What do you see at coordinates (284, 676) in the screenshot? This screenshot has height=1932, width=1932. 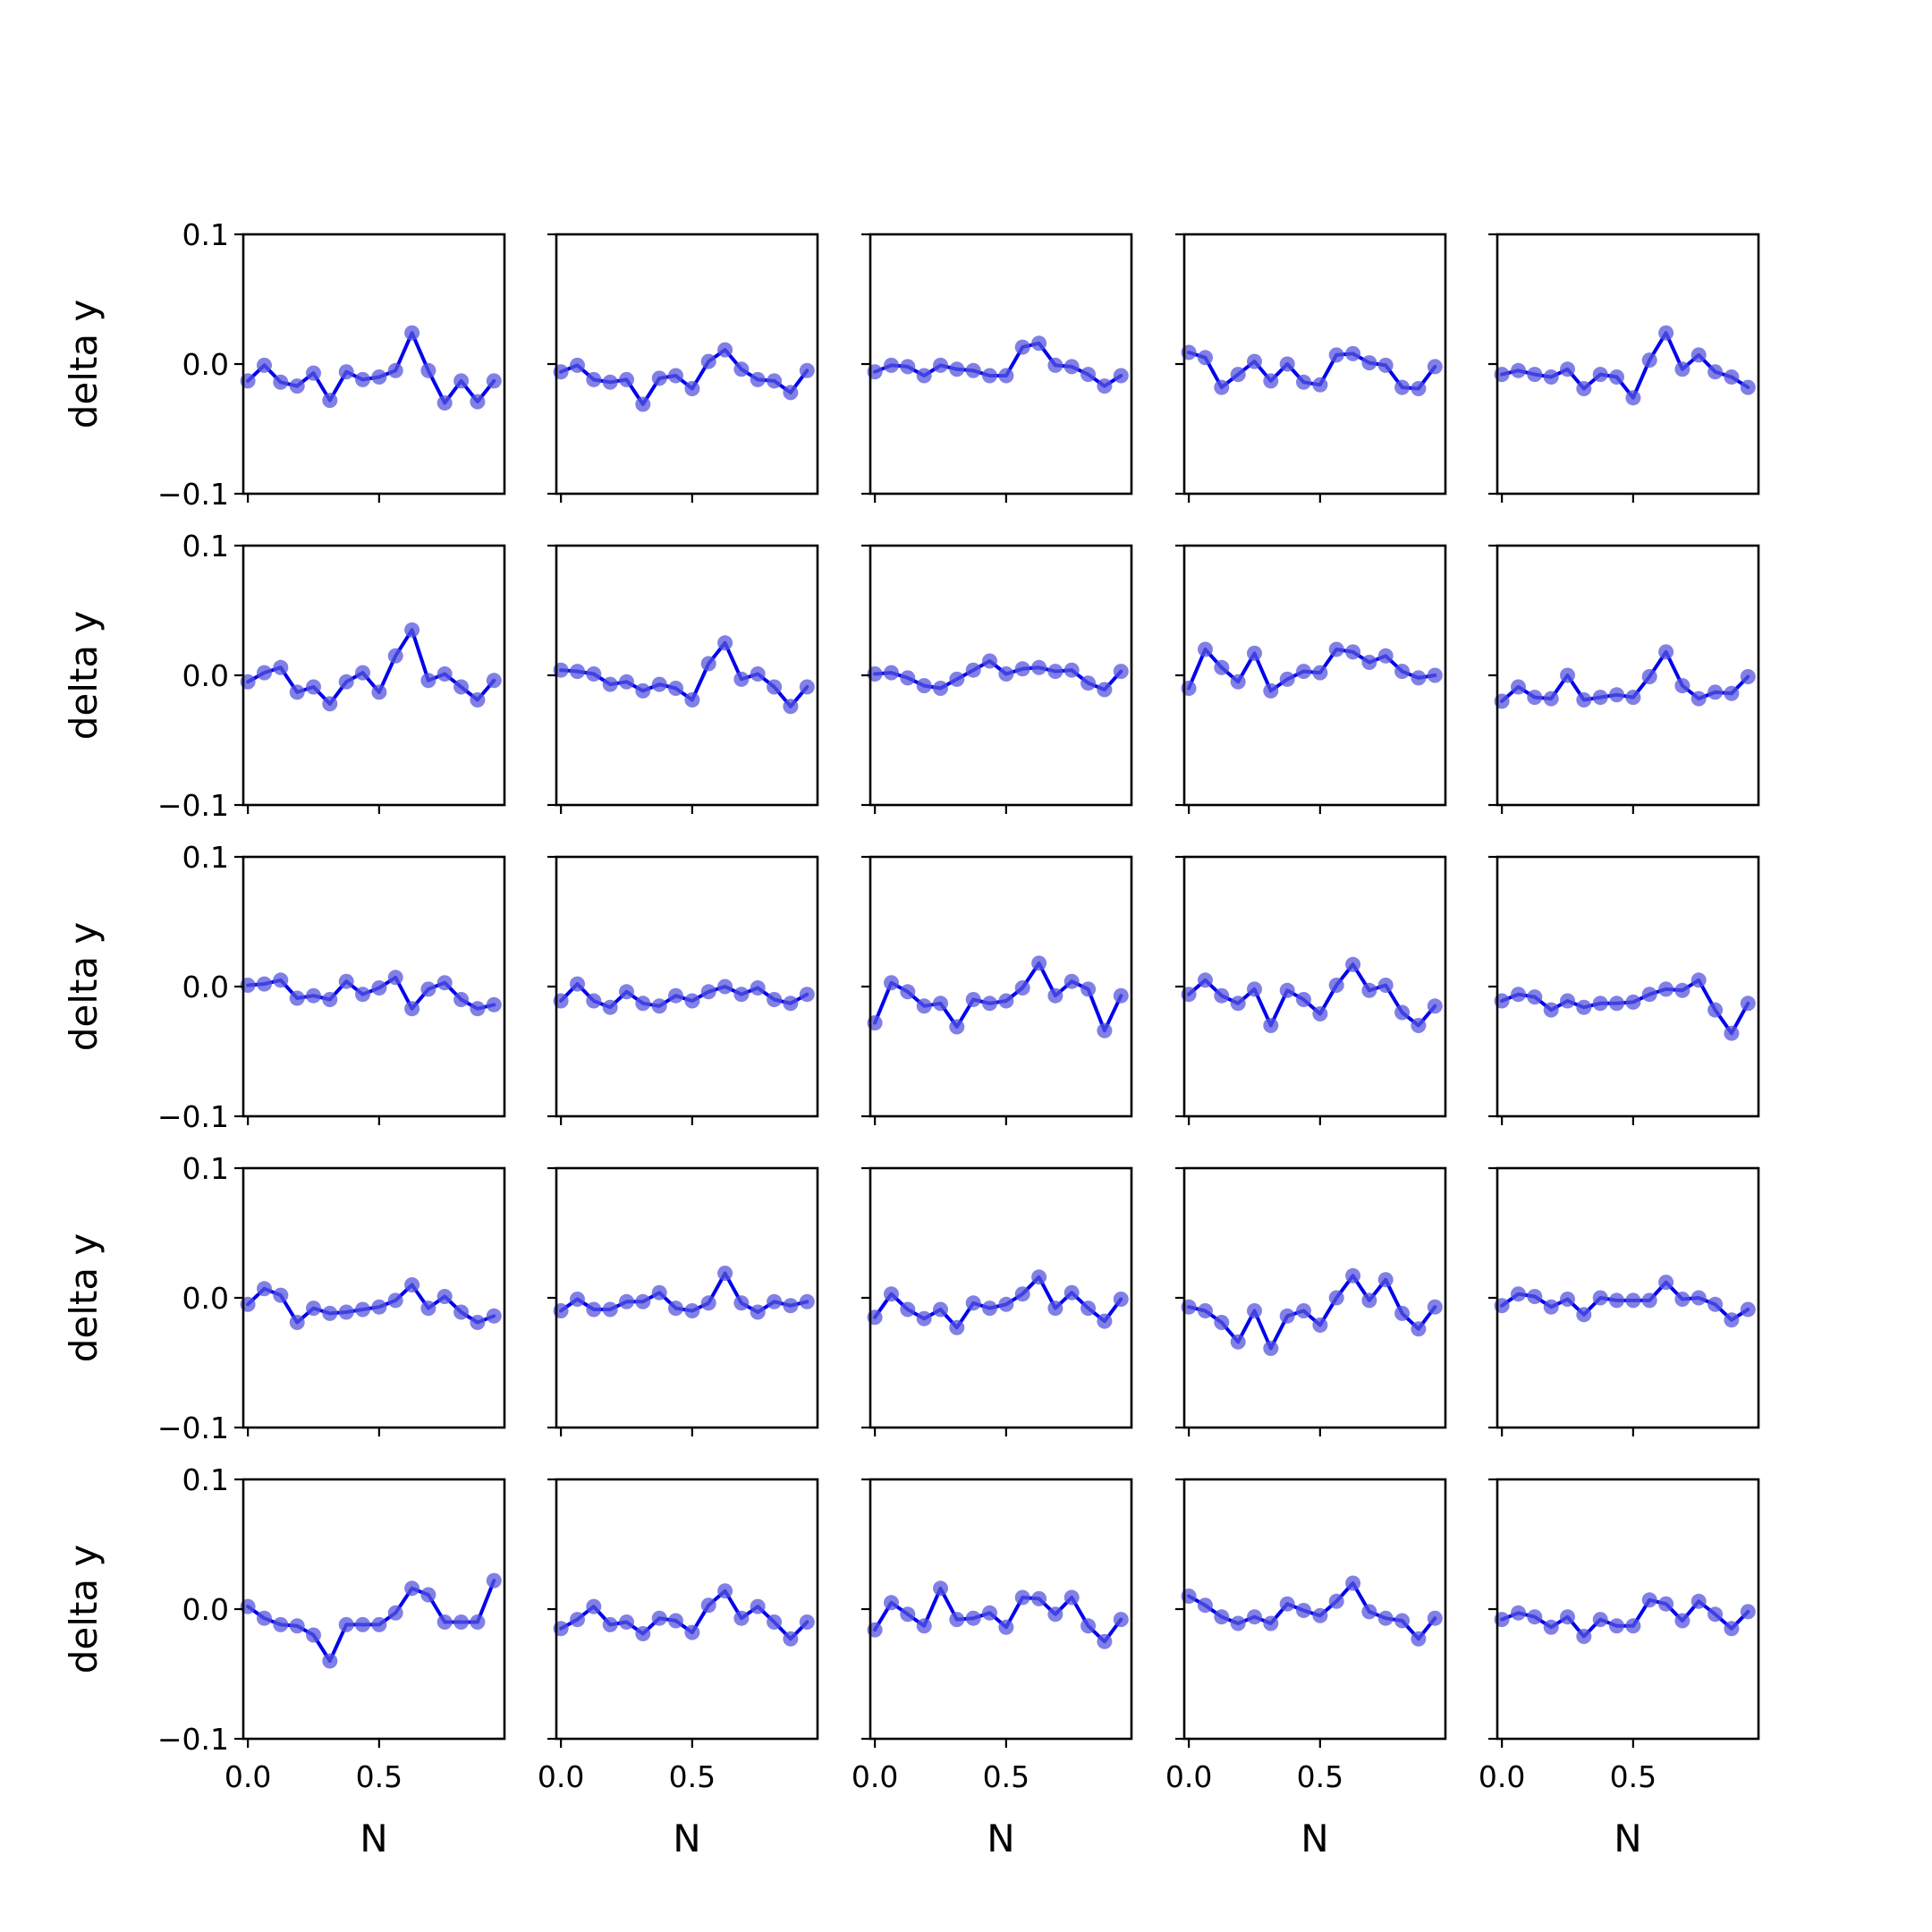 I see `subplot-r2-c1: 0.1 0.0 −0.1 delta y` at bounding box center [284, 676].